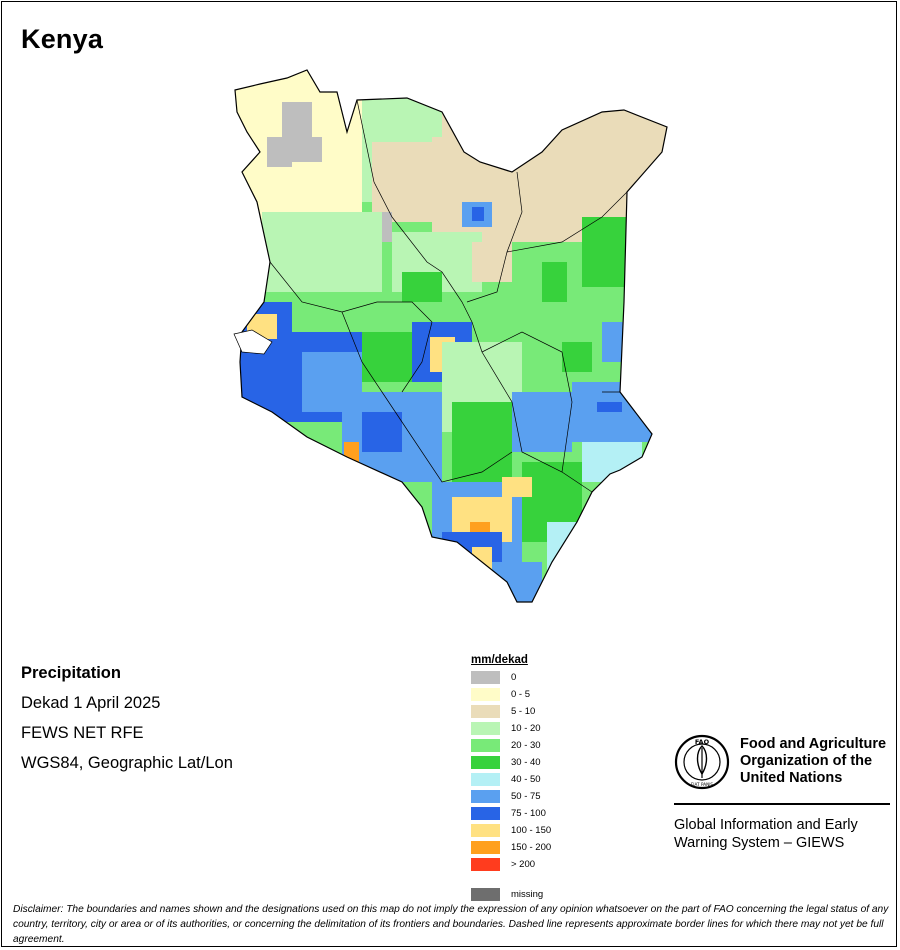 Image resolution: width=900 pixels, height=950 pixels. I want to click on legend-row: 20 - 30, so click(506, 746).